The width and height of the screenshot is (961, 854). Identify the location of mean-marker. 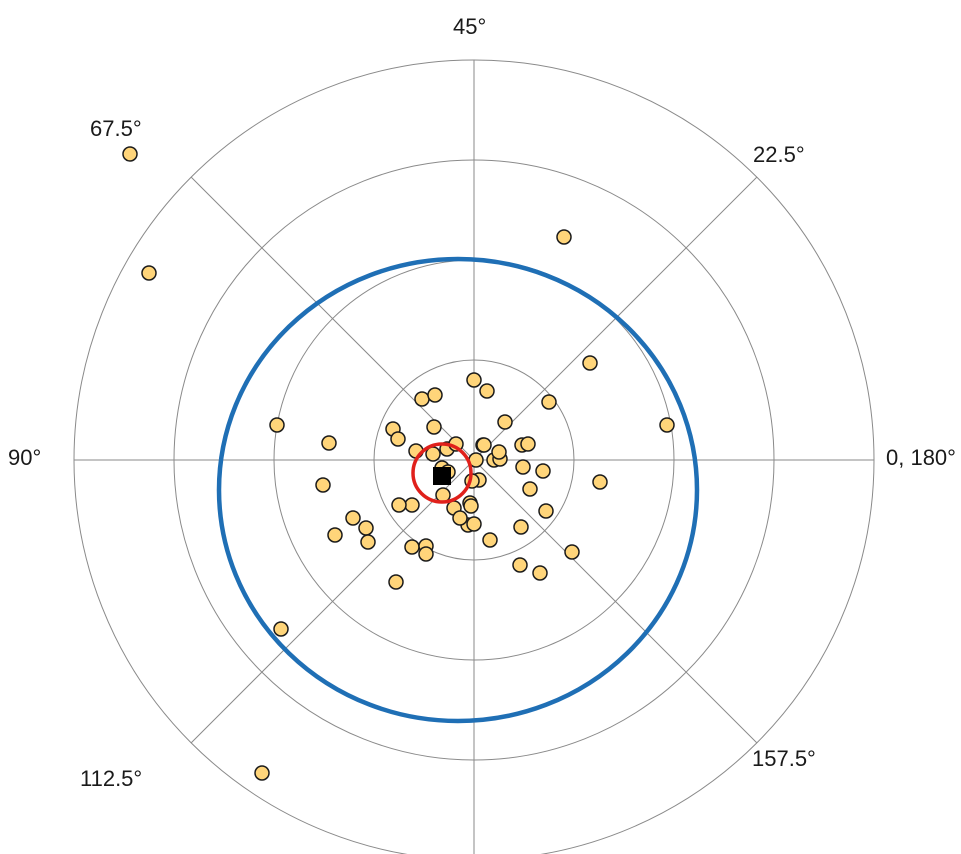
(442, 476).